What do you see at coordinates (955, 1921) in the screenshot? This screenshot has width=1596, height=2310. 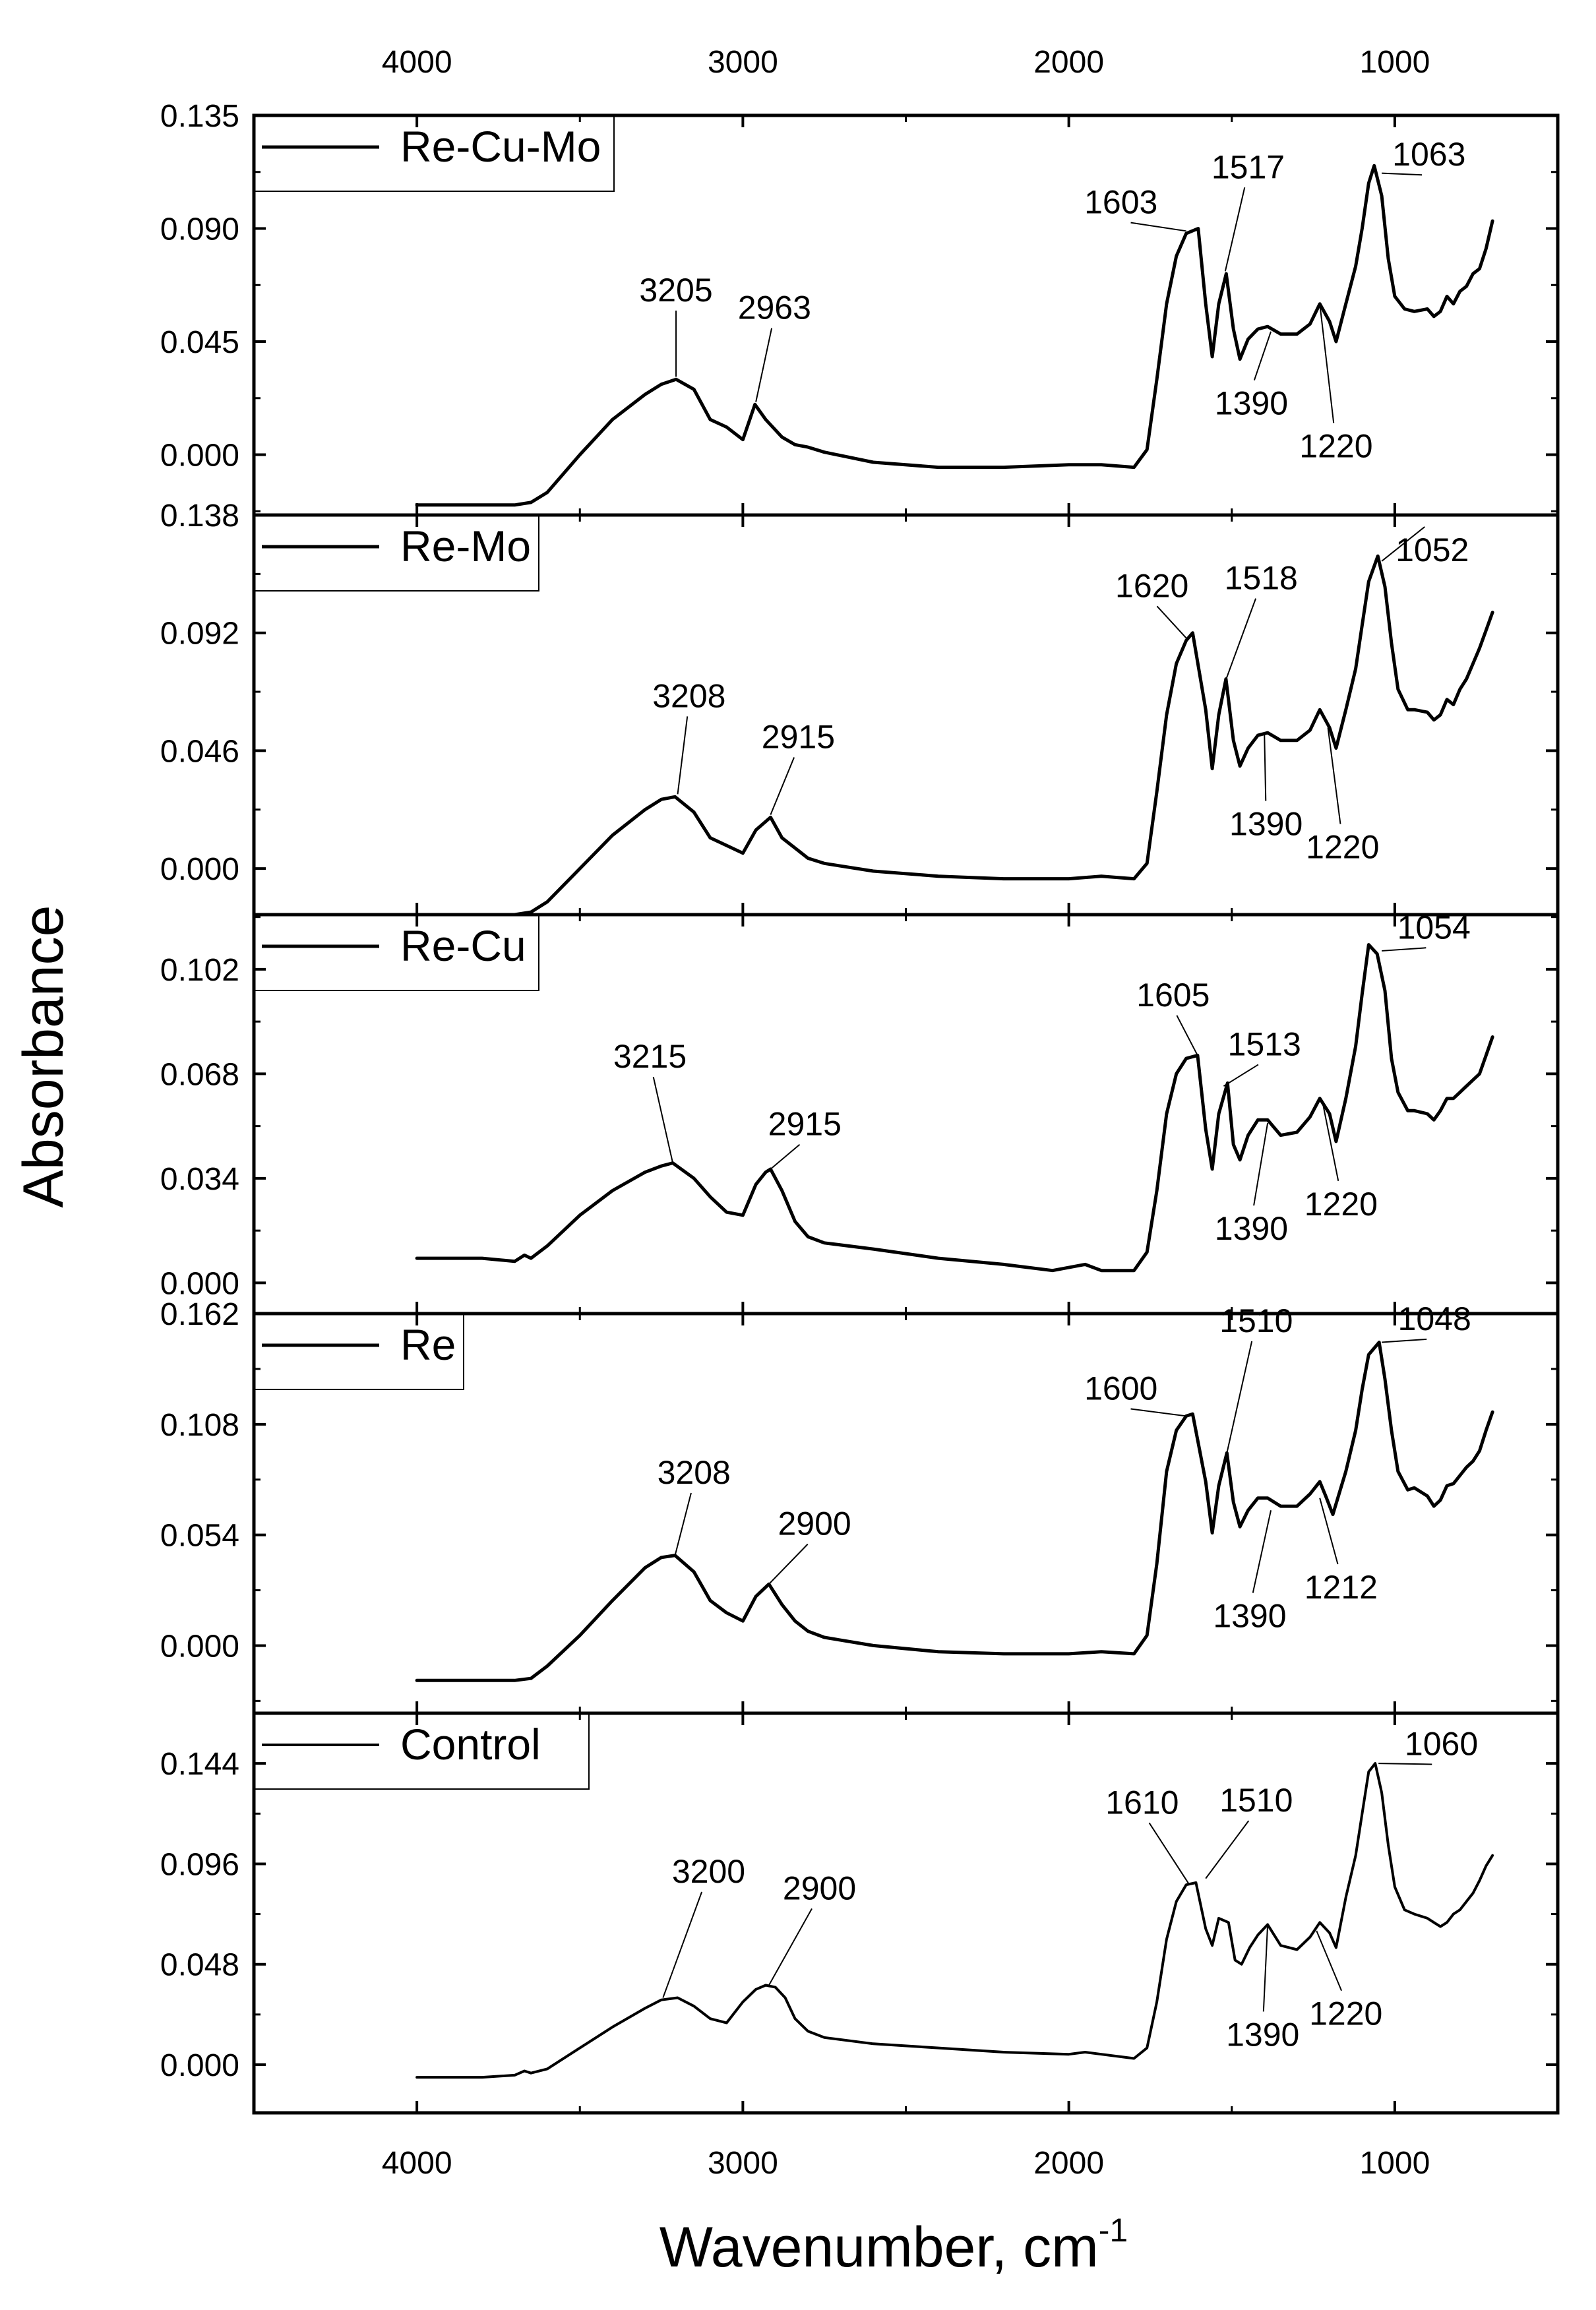 I see `series-line-control` at bounding box center [955, 1921].